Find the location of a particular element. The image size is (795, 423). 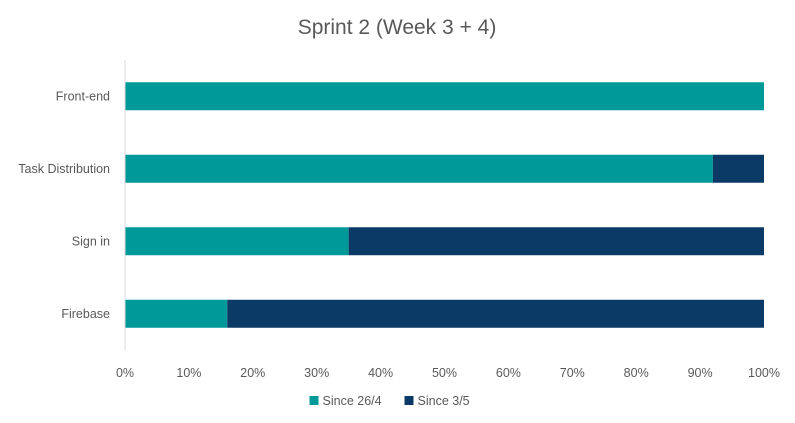

x-tick-label: 20% is located at coordinates (252, 373).